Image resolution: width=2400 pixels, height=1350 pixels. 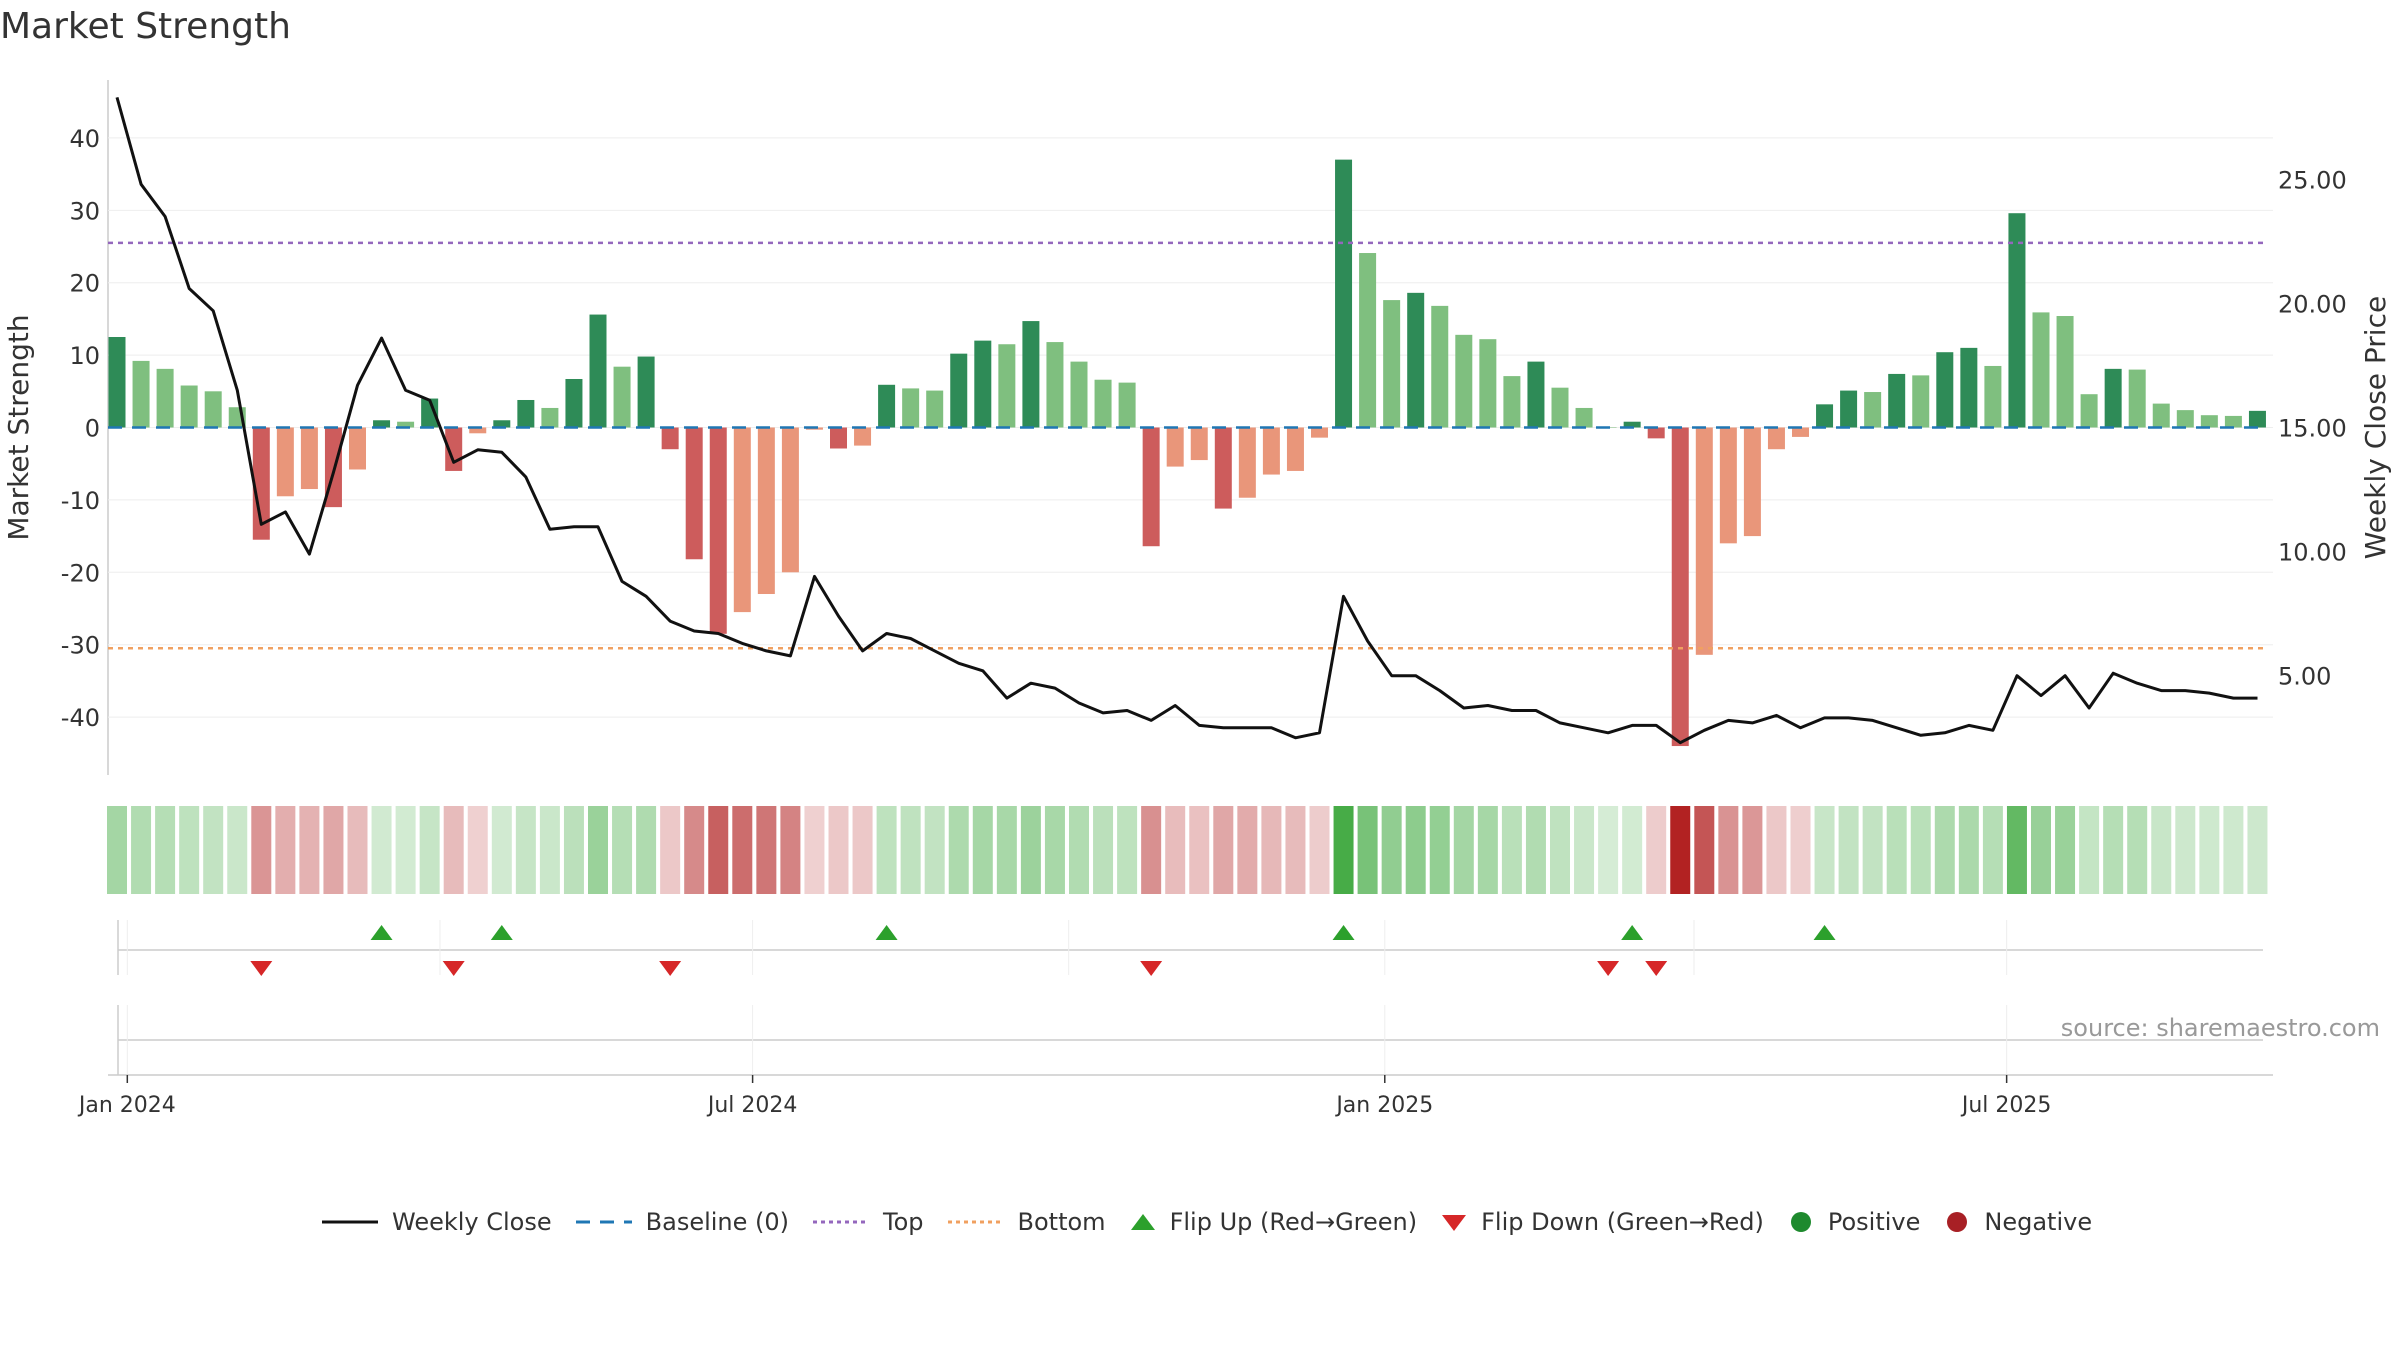 I want to click on legend-item: Negative, so click(x=2017, y=1222).